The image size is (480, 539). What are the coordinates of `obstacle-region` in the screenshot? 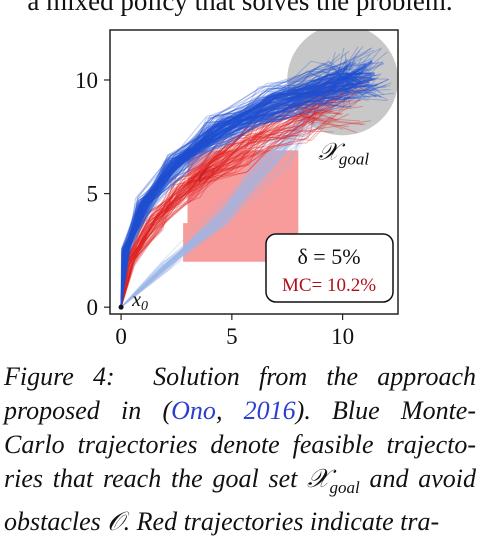 It's located at (241, 206).